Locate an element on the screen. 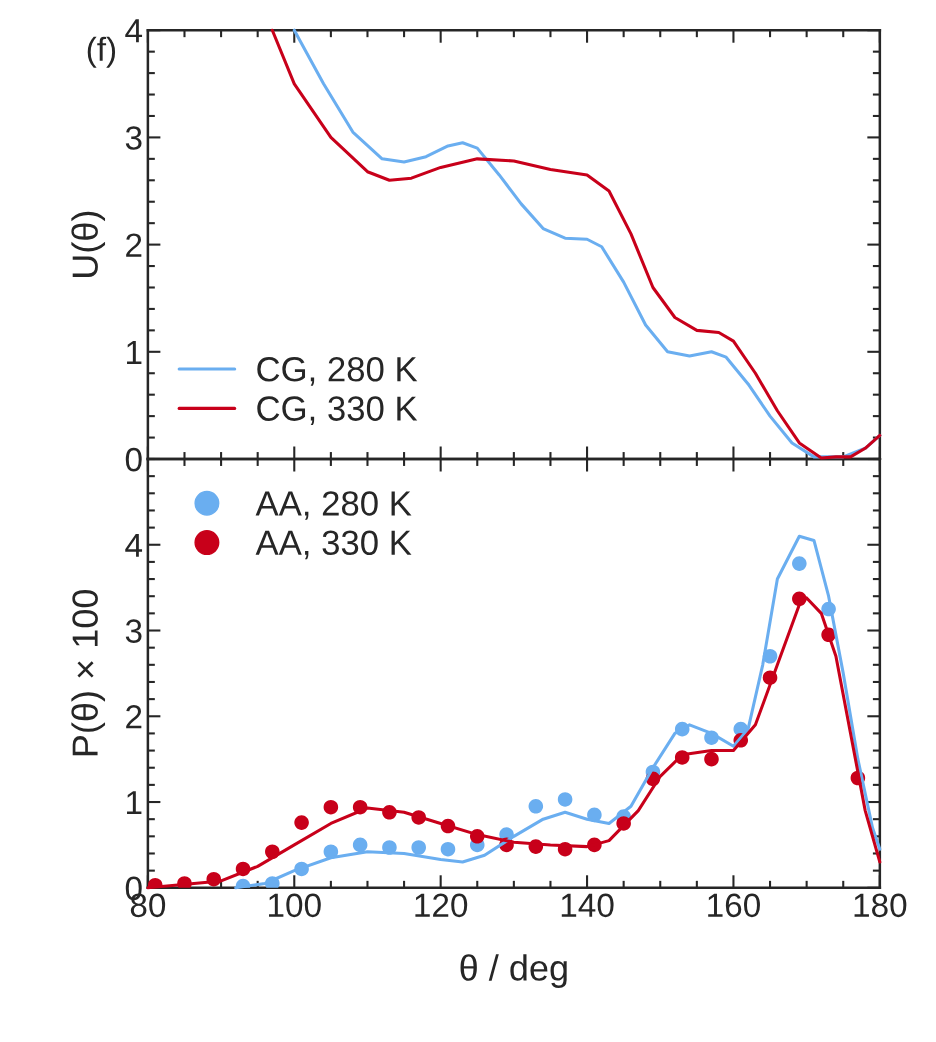  x-tick-label: 100 is located at coordinates (295, 905).